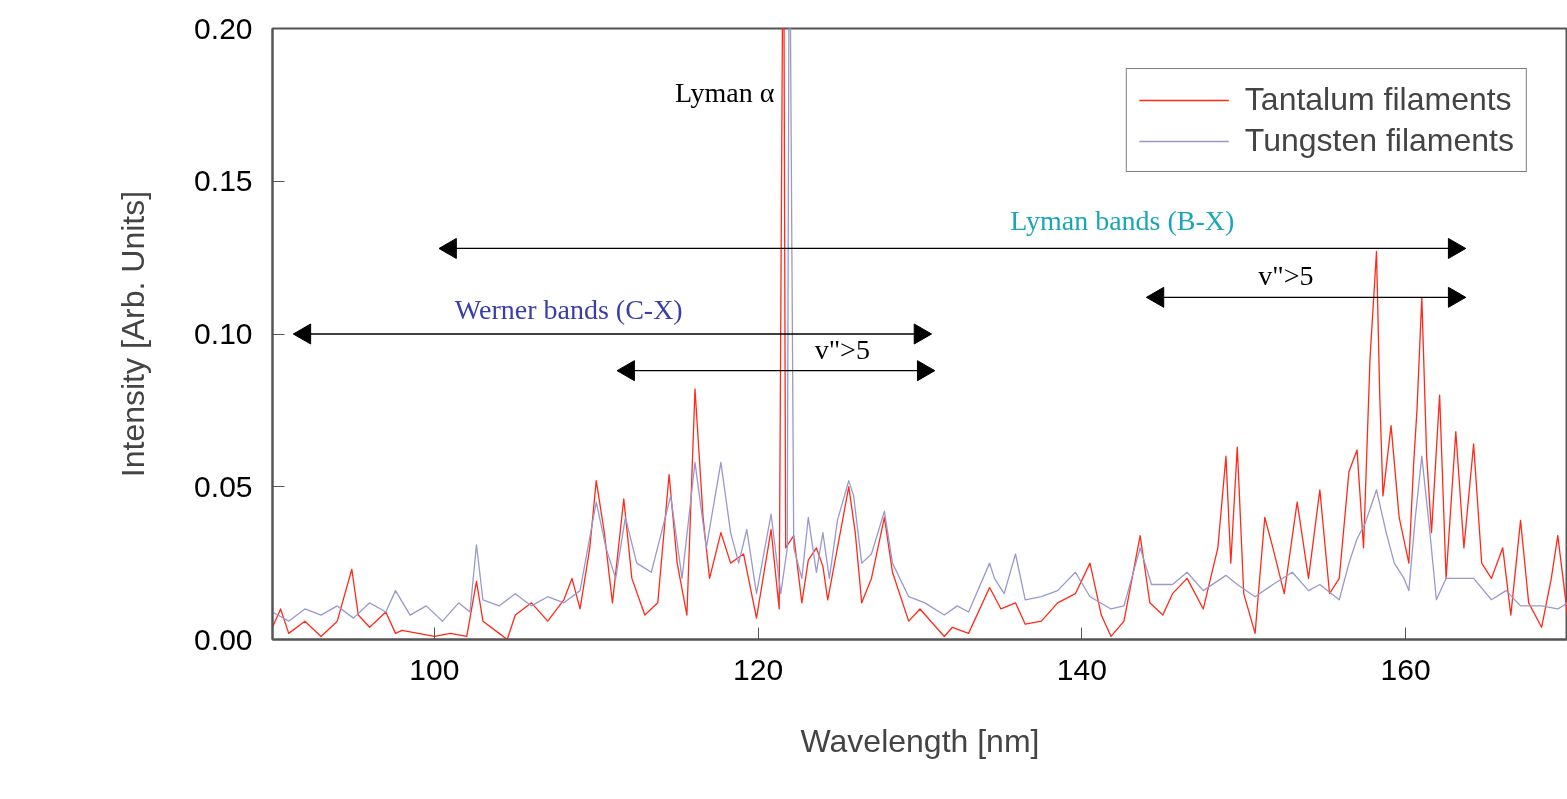 This screenshot has height=799, width=1567. I want to click on annotation: Lyman bands (B-X), so click(1122, 221).